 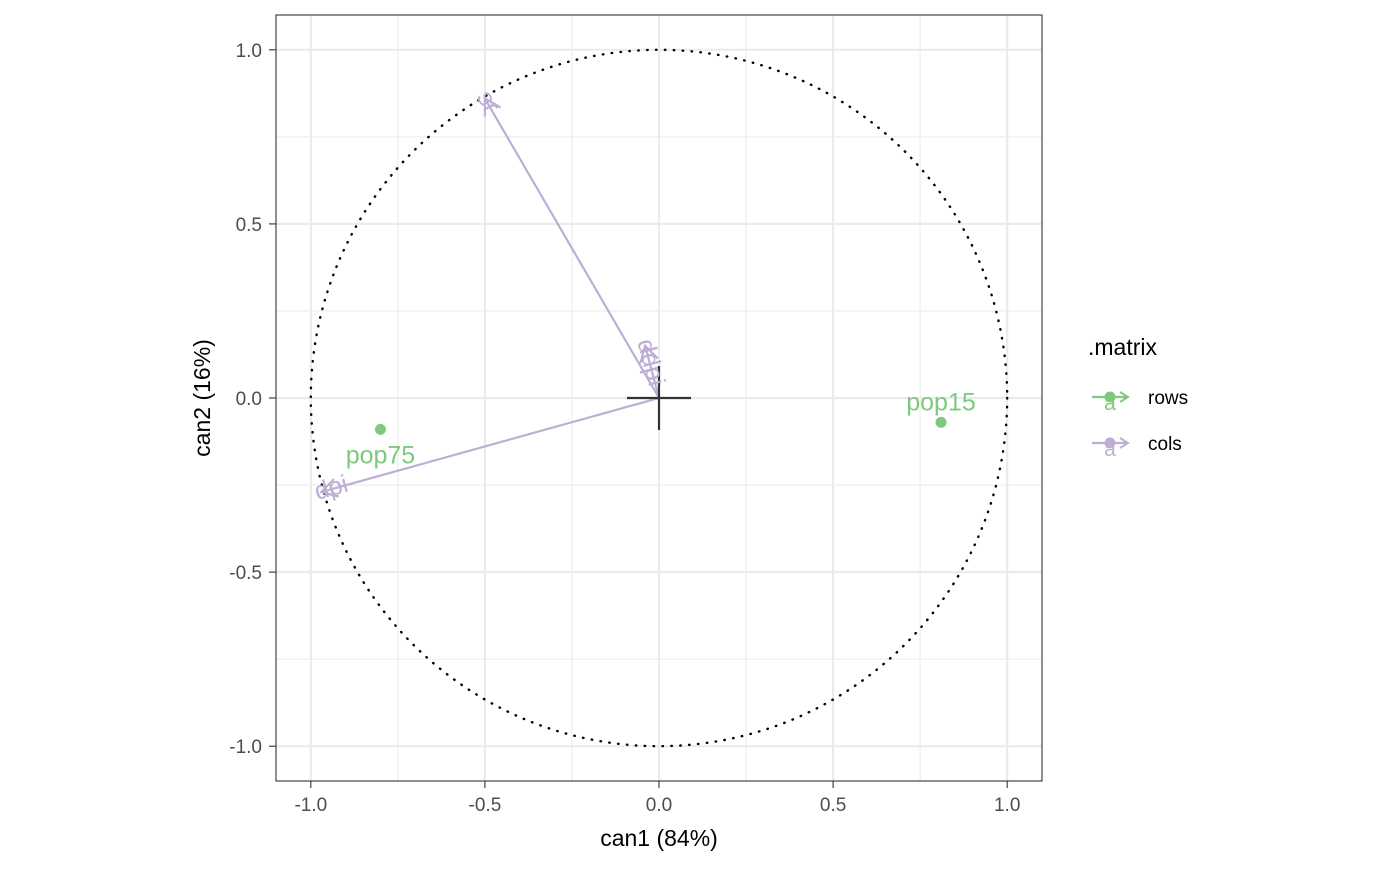 What do you see at coordinates (485, 805) in the screenshot?
I see `x-tick-label: -0.5` at bounding box center [485, 805].